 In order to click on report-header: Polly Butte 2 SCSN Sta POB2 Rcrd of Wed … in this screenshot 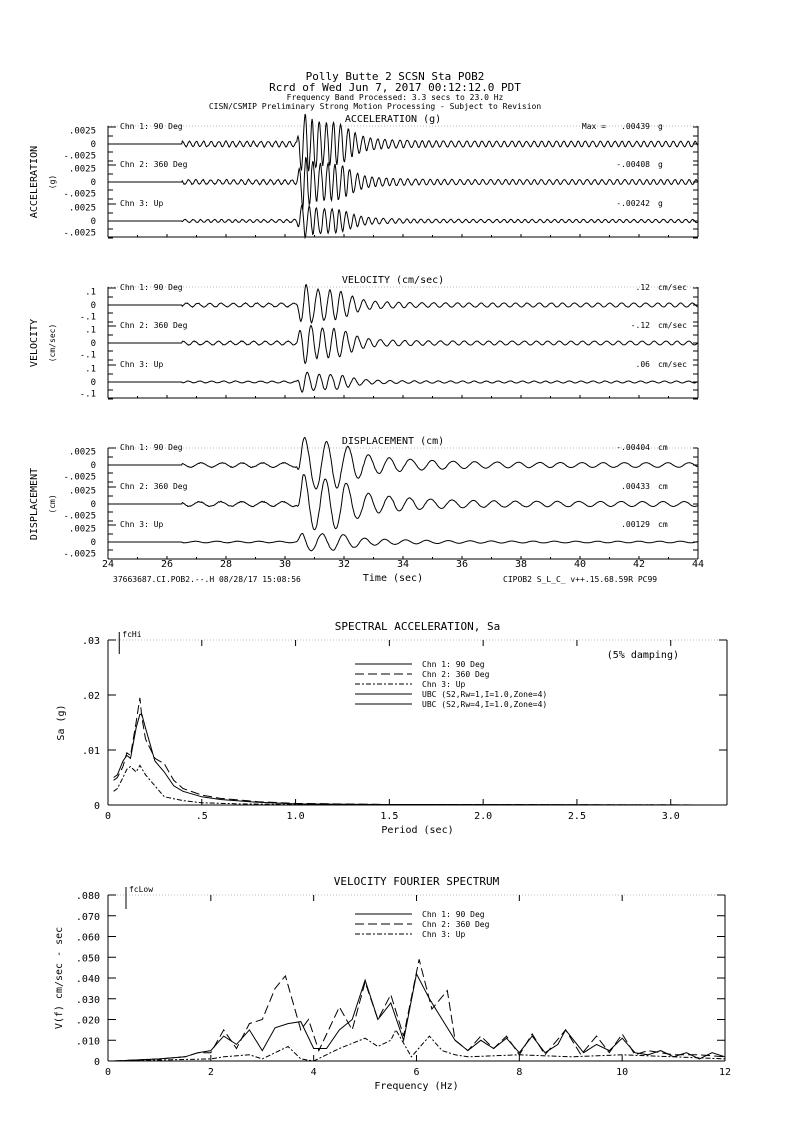, I will do `click(375, 90)`.